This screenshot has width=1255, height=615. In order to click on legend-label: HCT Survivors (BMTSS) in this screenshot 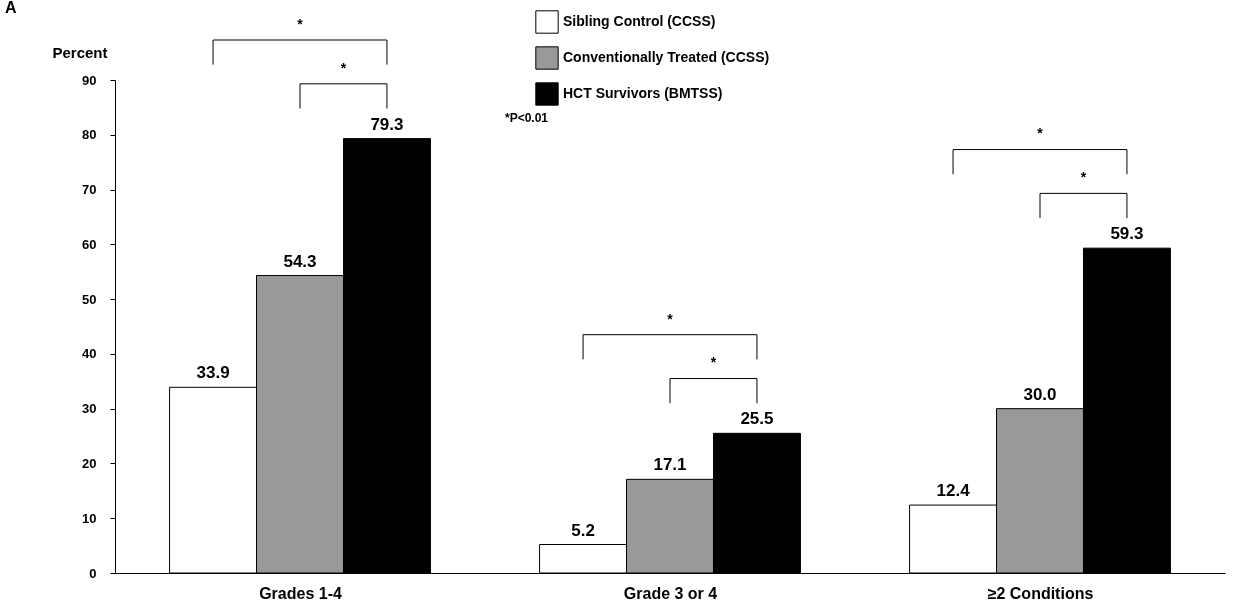, I will do `click(643, 93)`.